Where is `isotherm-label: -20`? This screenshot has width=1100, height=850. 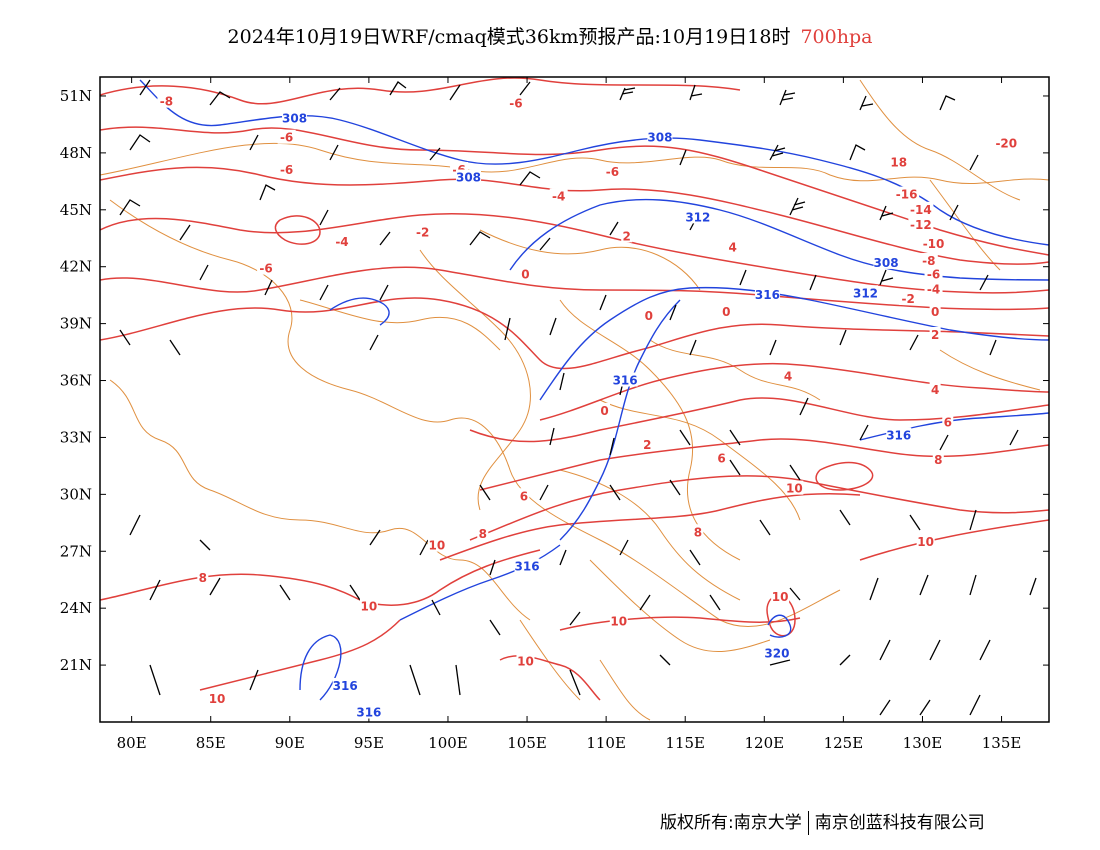
isotherm-label: -20 is located at coordinates (1006, 143).